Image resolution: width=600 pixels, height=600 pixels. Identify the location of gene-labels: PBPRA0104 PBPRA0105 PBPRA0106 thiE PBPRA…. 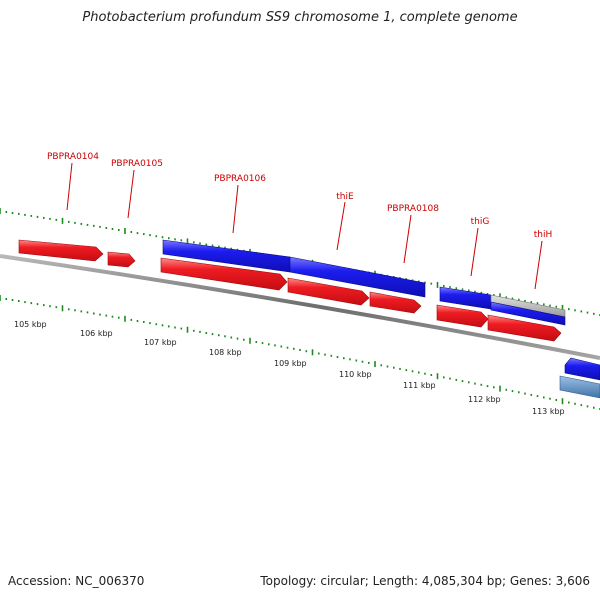
(299, 196).